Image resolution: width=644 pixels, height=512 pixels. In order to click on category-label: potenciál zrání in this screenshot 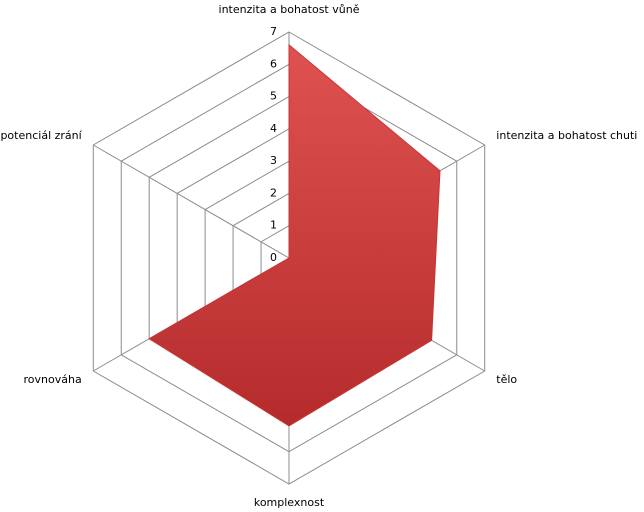, I will do `click(41, 135)`.